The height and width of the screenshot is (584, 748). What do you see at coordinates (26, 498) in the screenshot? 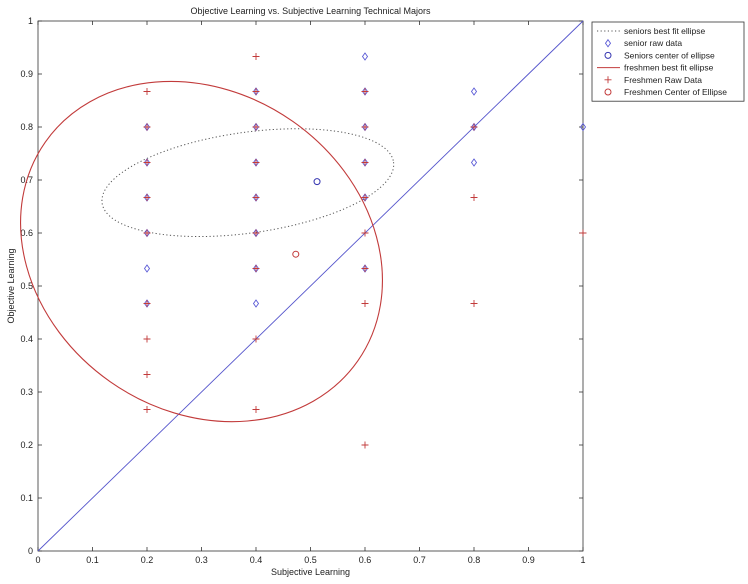
I see `y-tick-label: 0.1` at bounding box center [26, 498].